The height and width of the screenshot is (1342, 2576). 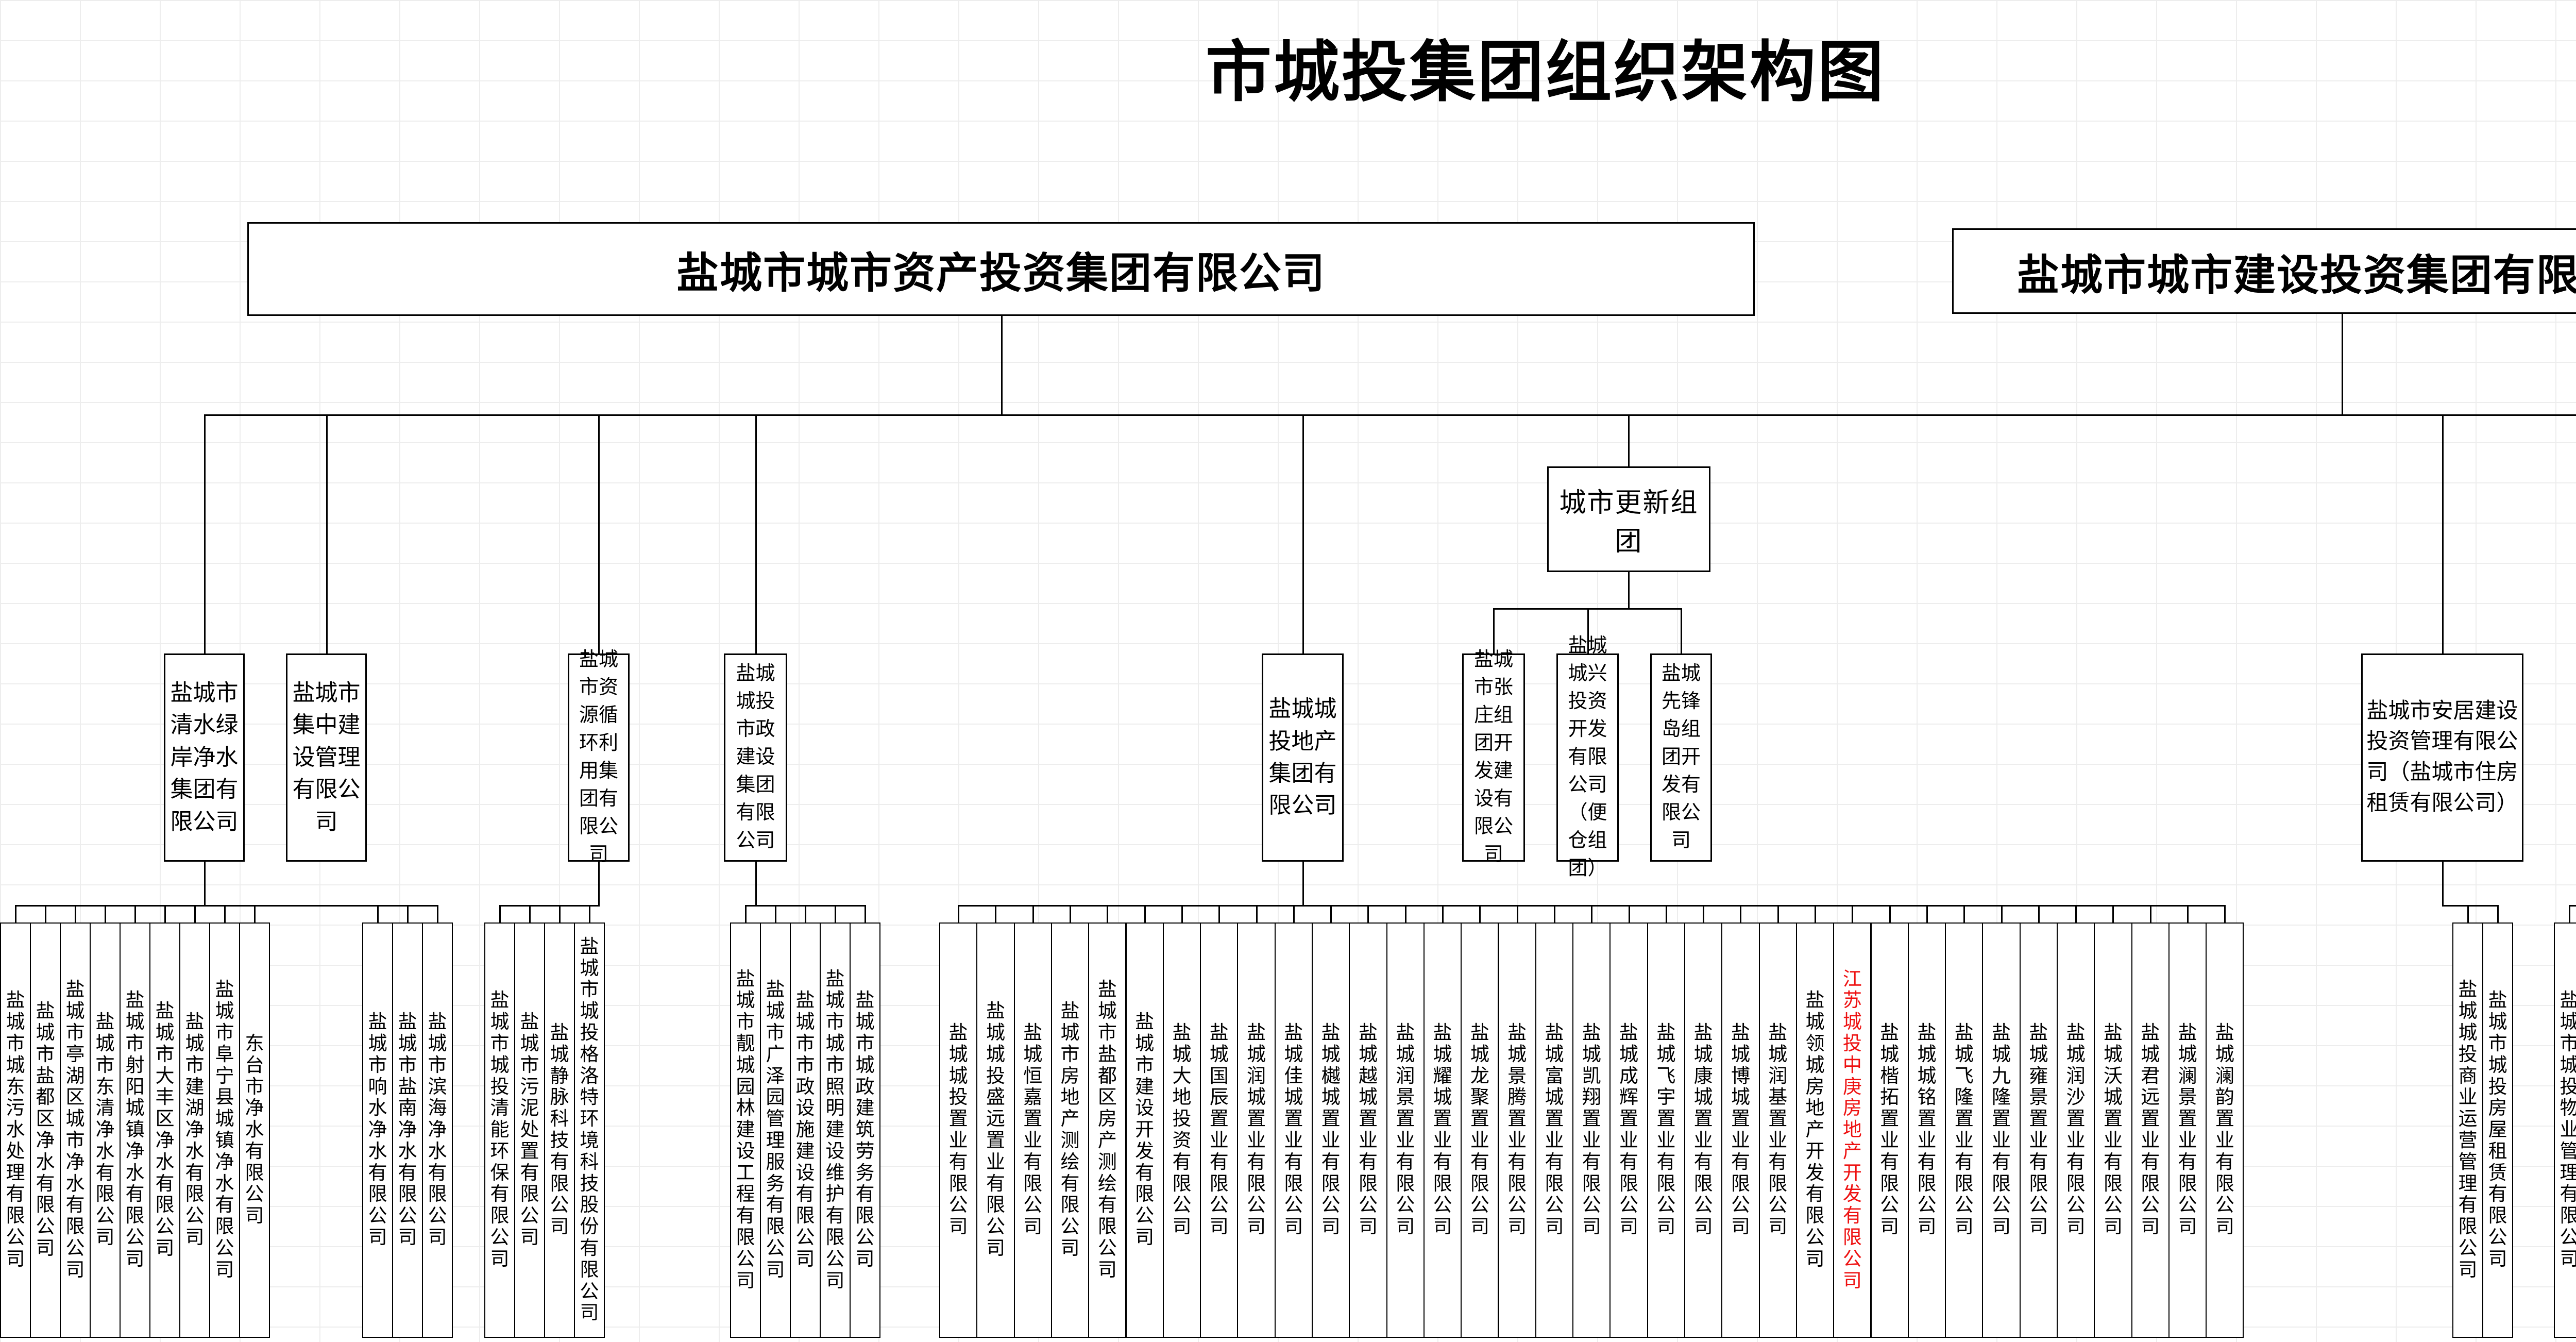 I want to click on company-box: 盐城君远置业有限公司, so click(x=2150, y=1130).